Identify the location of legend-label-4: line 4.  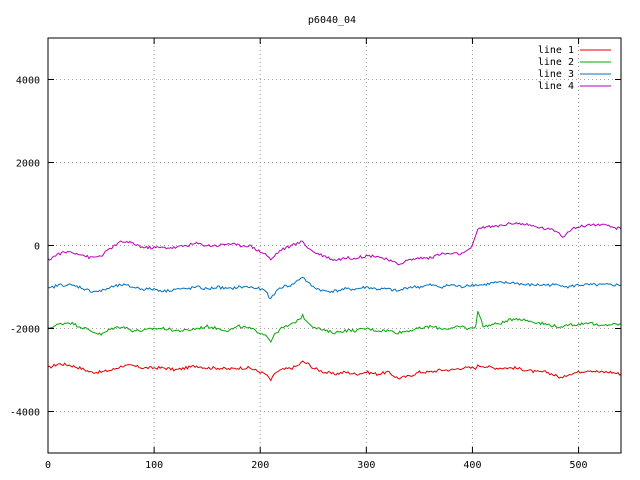
(556, 86).